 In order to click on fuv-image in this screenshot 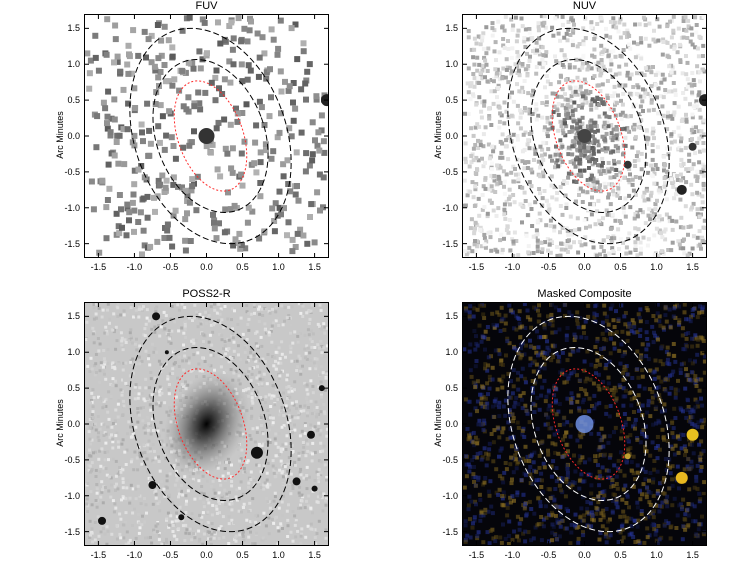, I will do `click(206, 136)`.